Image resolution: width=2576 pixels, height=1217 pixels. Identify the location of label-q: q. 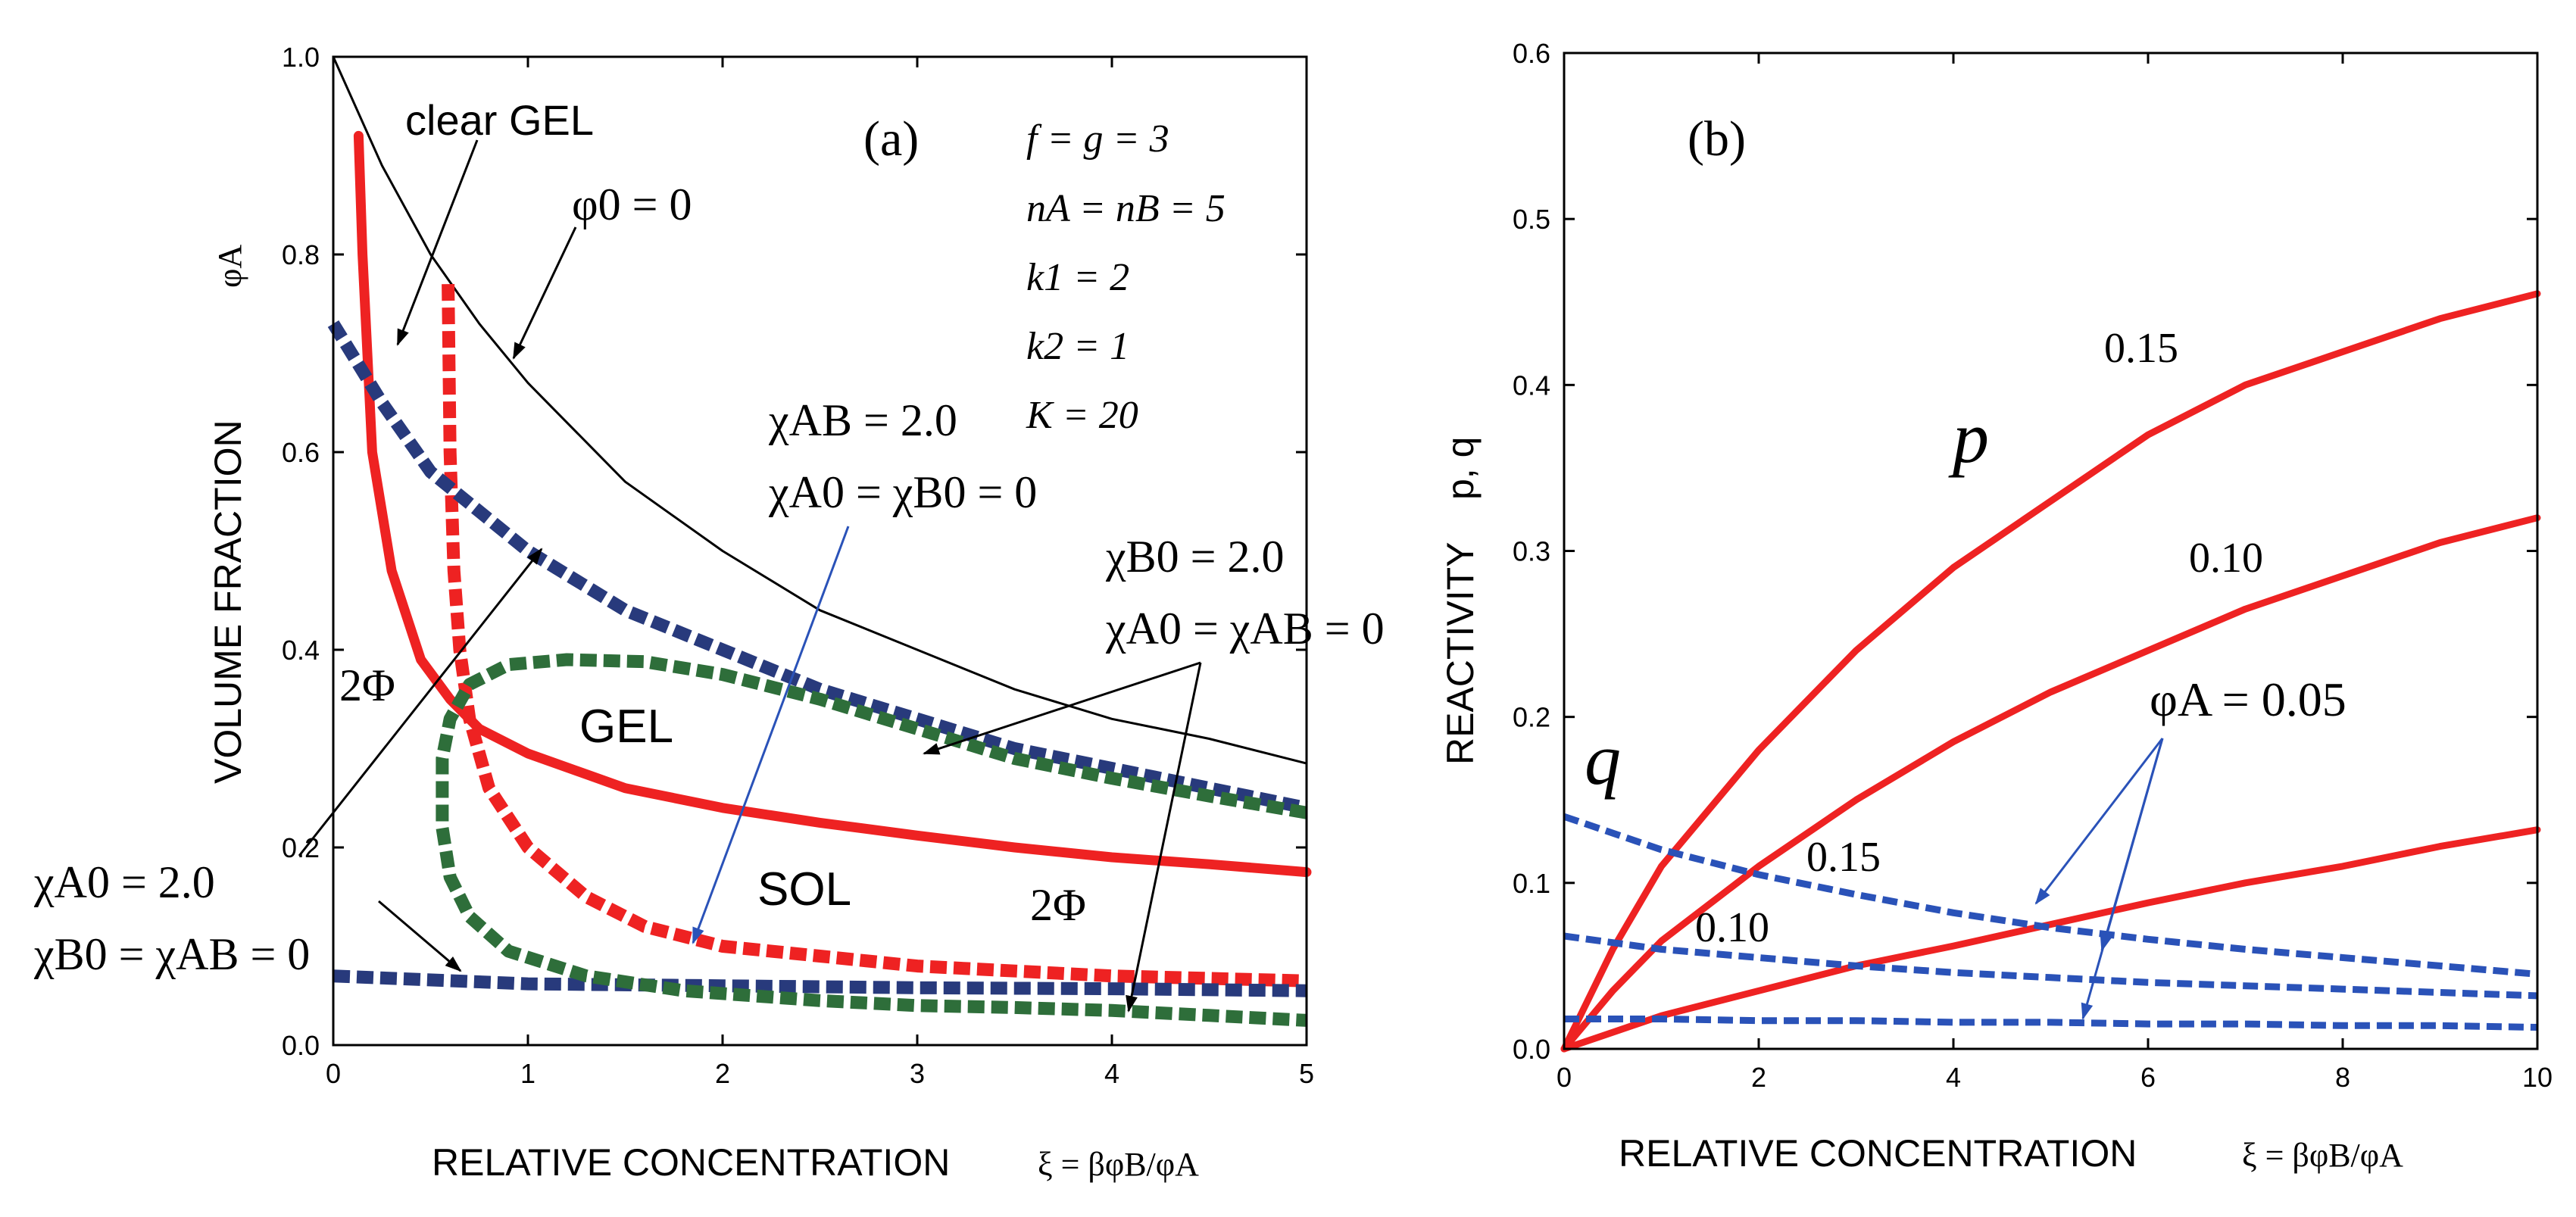
(1603, 759).